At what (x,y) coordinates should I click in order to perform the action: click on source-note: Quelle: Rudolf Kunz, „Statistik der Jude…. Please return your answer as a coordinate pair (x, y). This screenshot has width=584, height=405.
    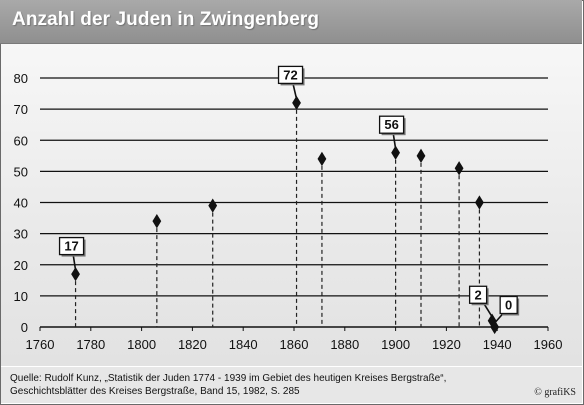
    Looking at the image, I should click on (270, 385).